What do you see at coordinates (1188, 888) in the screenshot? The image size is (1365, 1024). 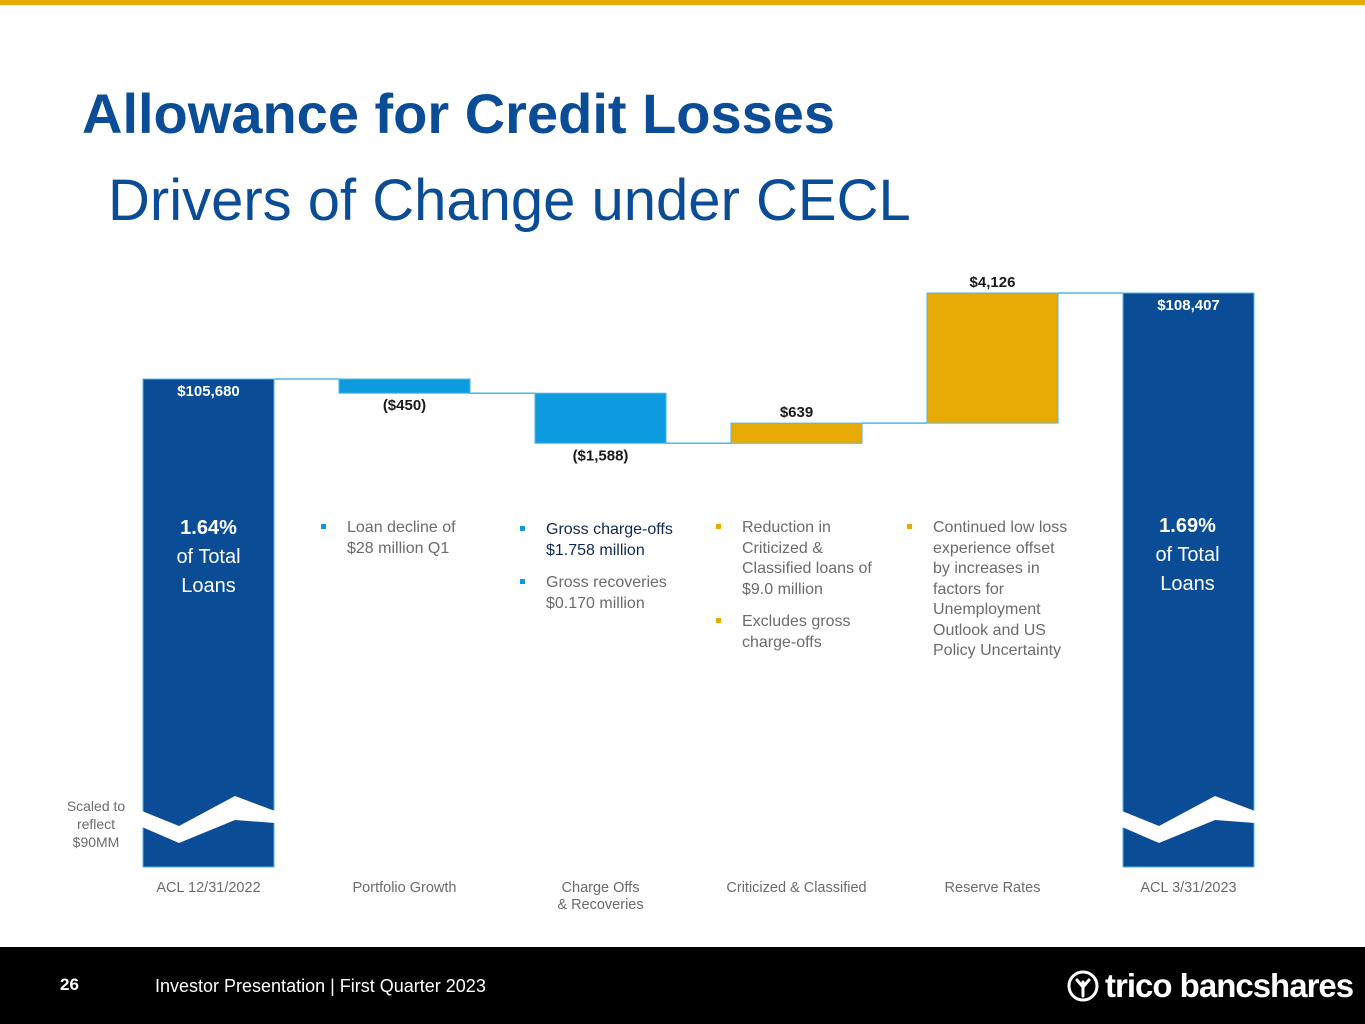 I see `category-label: ACL 3/31/2023` at bounding box center [1188, 888].